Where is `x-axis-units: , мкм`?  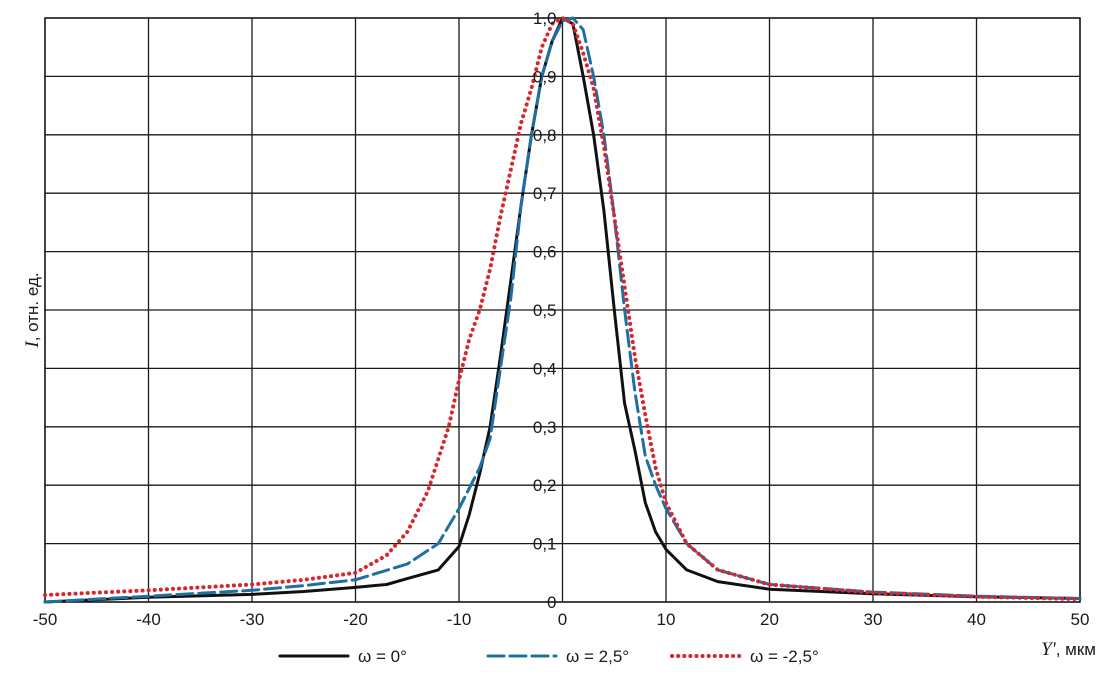 x-axis-units: , мкм is located at coordinates (1076, 649).